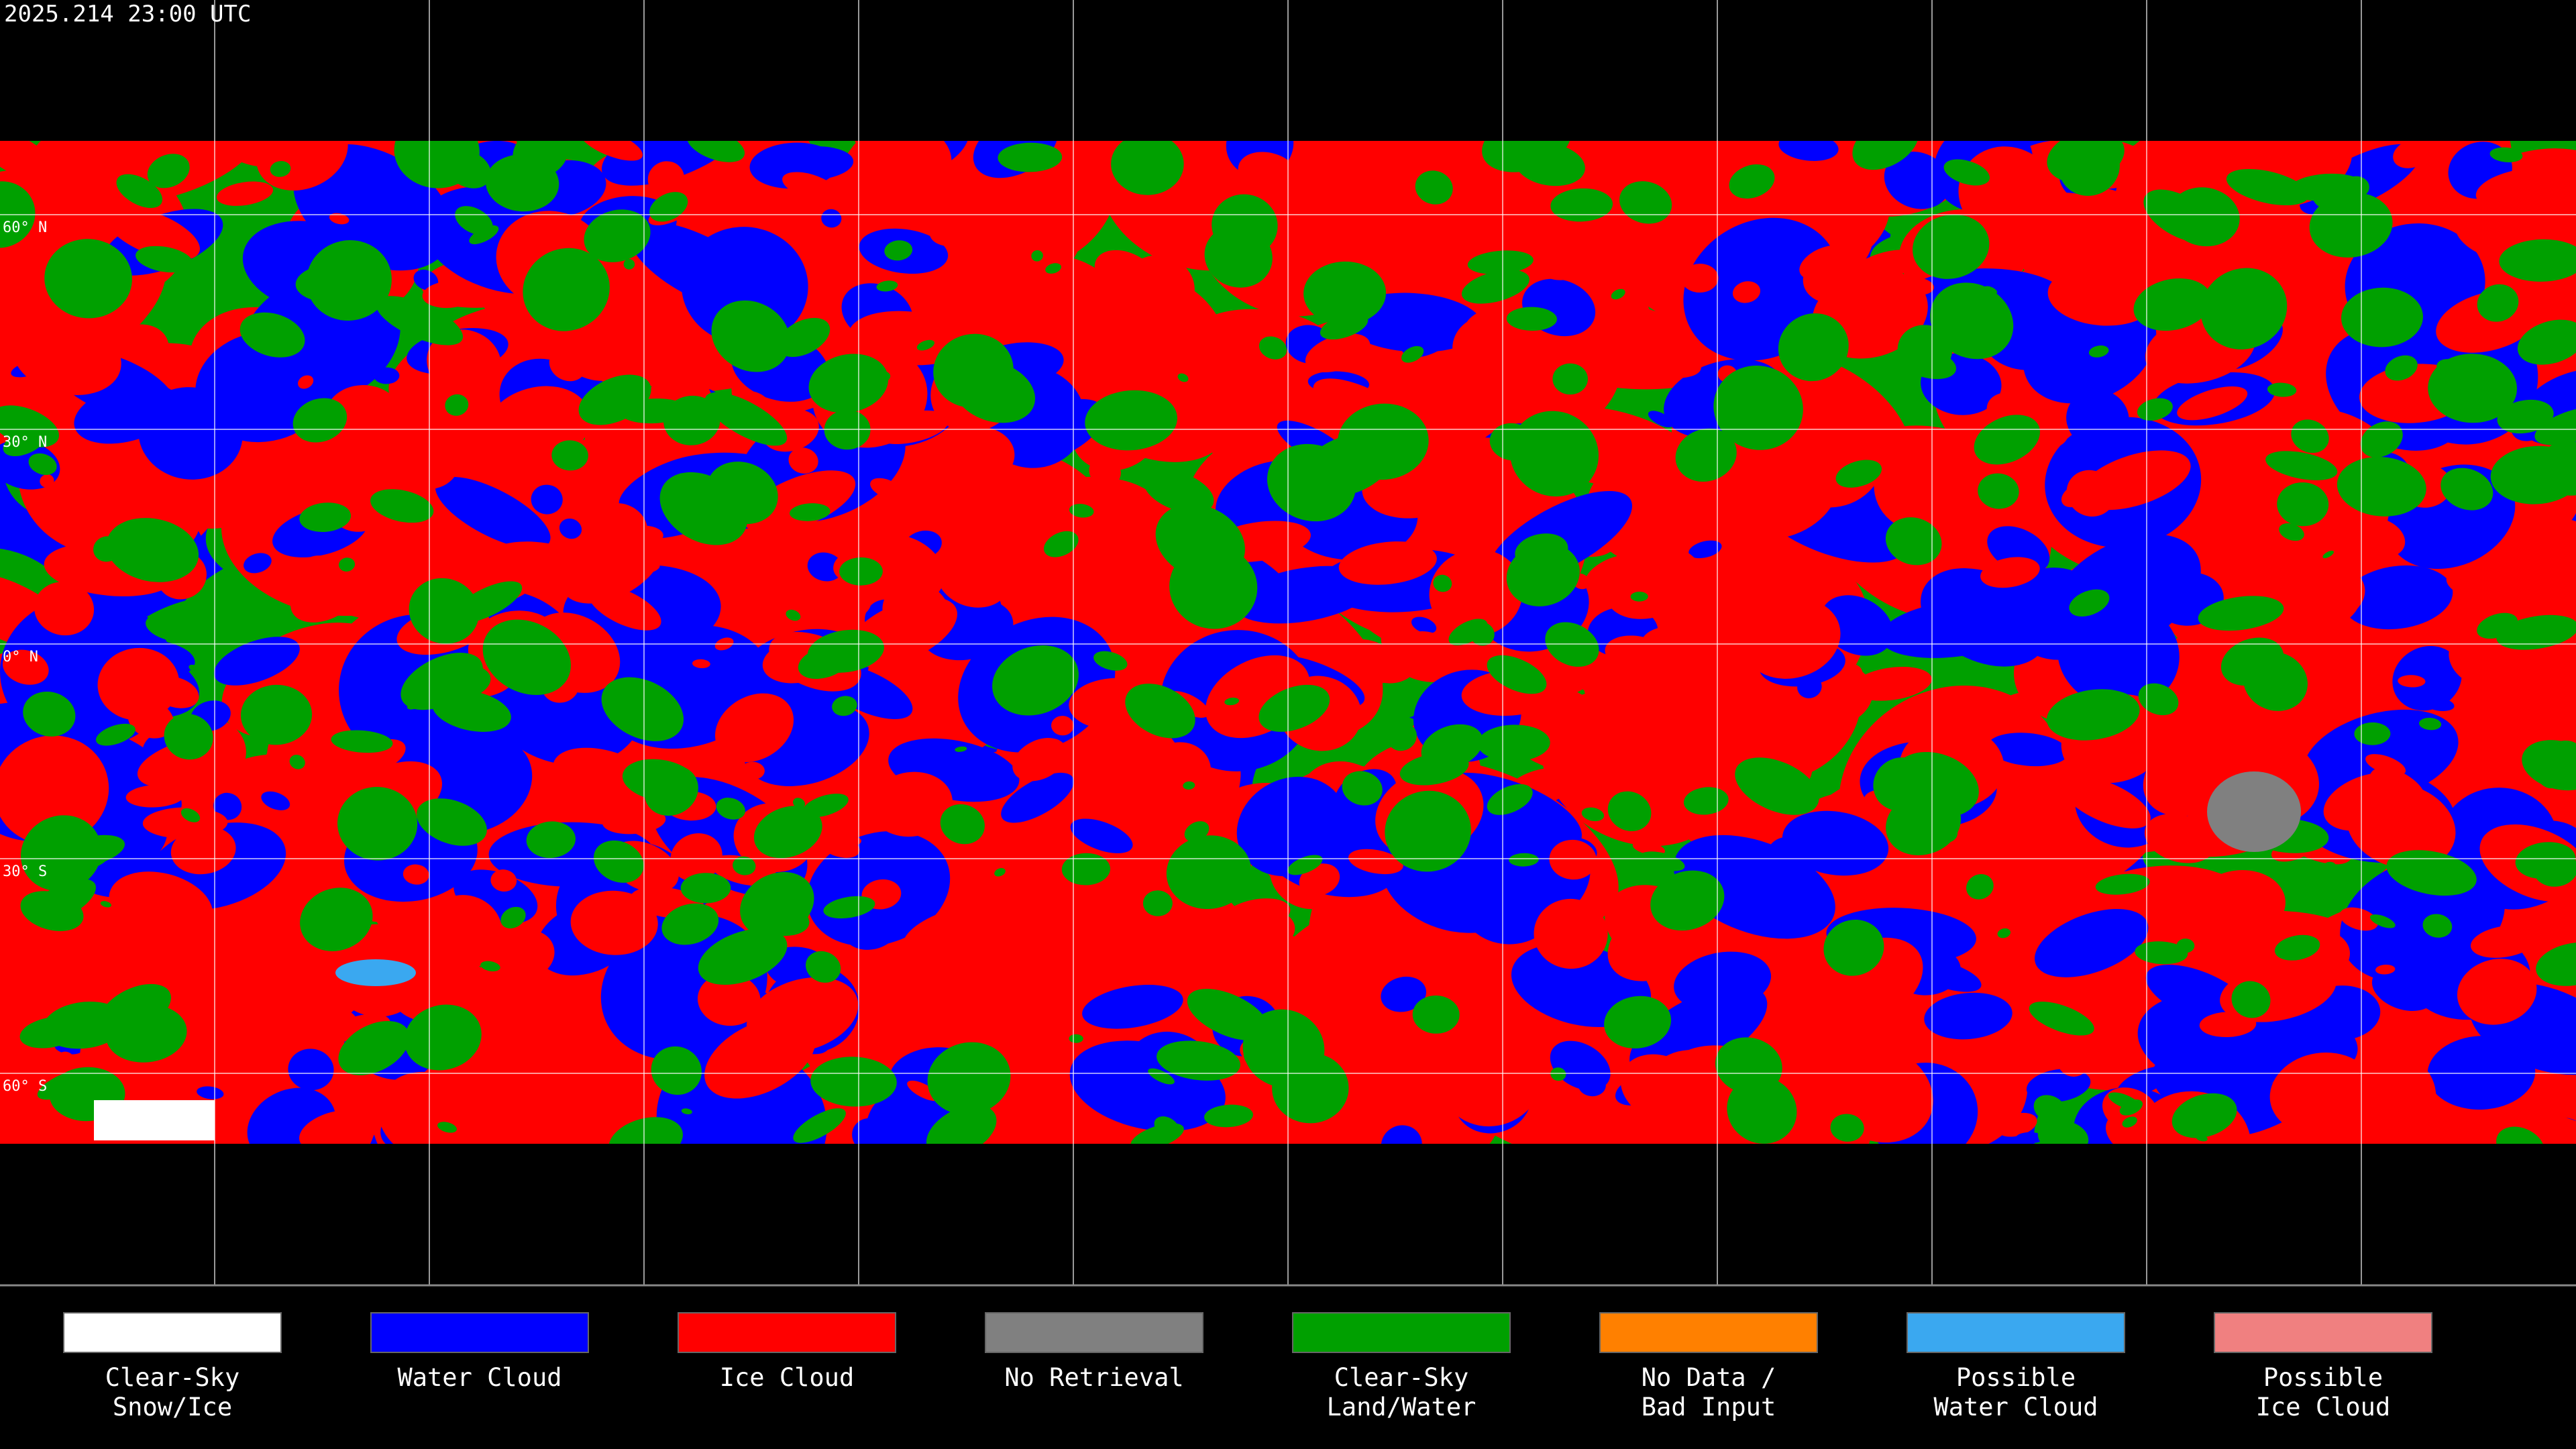 Image resolution: width=2576 pixels, height=1449 pixels. What do you see at coordinates (25, 442) in the screenshot?
I see `latitude-label: 30° N` at bounding box center [25, 442].